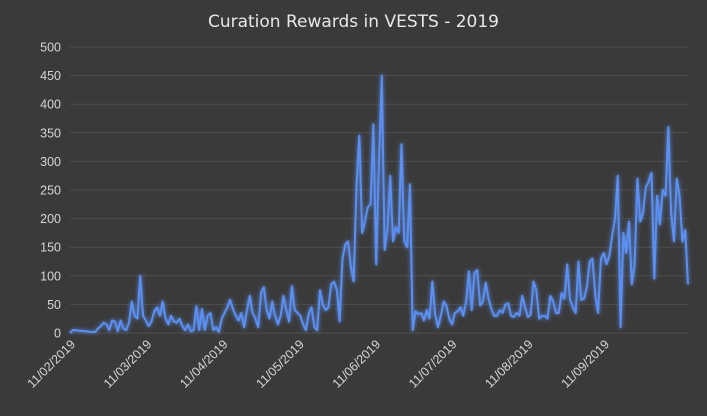 Image resolution: width=707 pixels, height=416 pixels. I want to click on x-tick-label: 11/05/2019, so click(280, 364).